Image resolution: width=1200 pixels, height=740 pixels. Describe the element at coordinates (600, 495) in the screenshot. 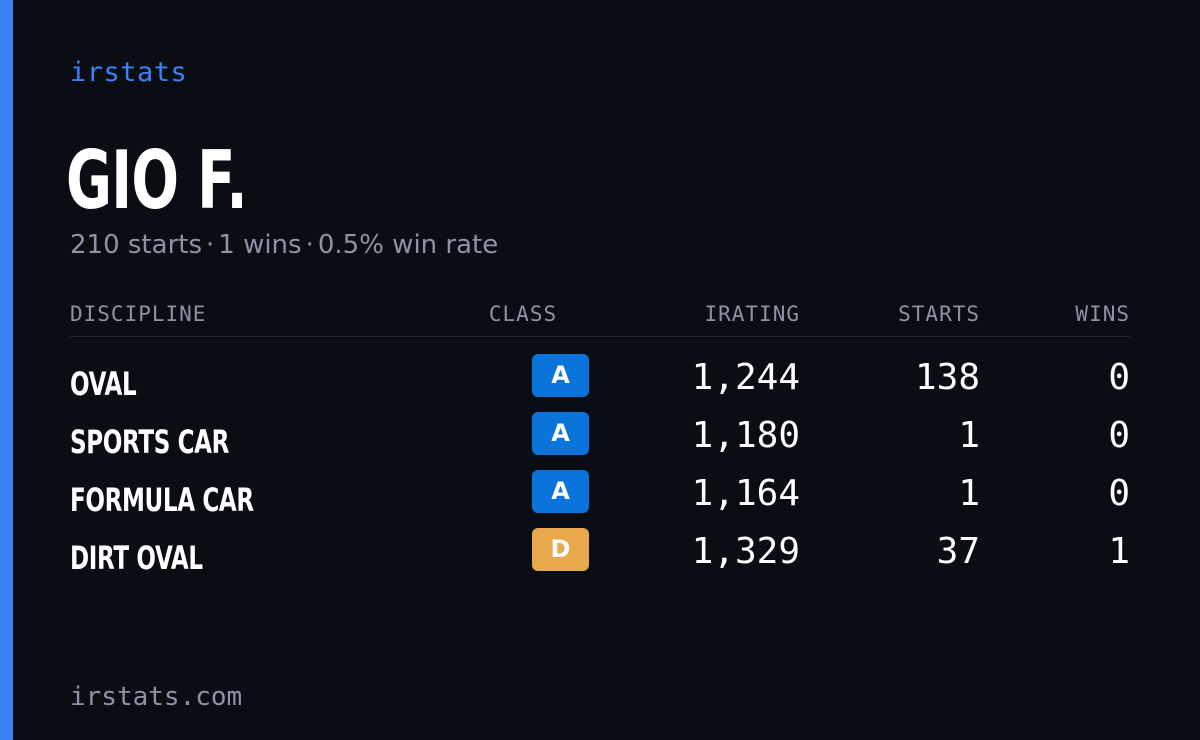

I see `table-row: FORMULA CAR A 1,164 1 0` at that location.